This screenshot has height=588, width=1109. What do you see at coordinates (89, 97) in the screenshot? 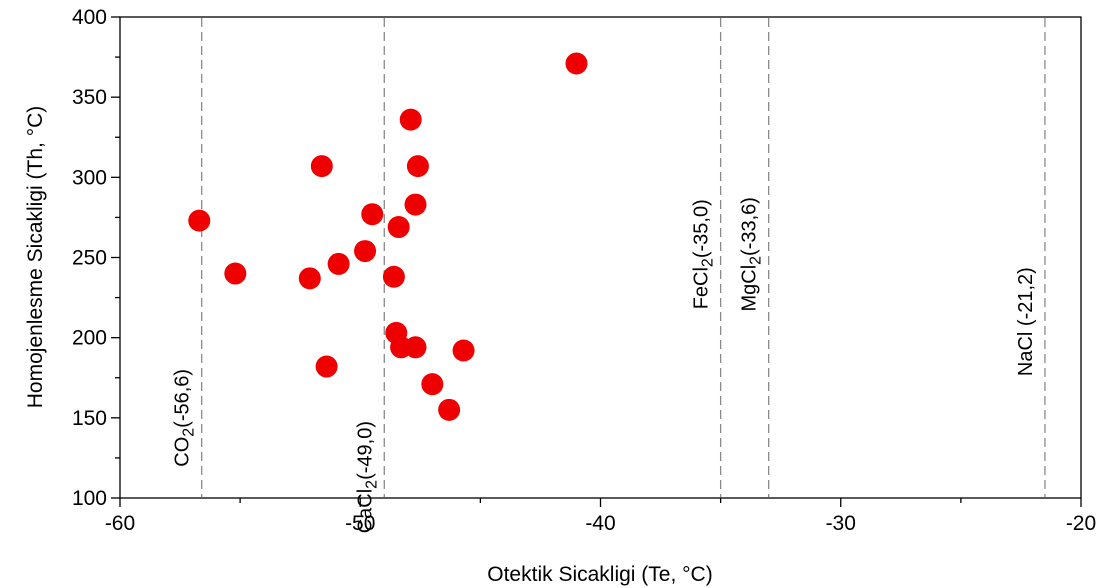
I see `y-tick-label: 350` at bounding box center [89, 97].